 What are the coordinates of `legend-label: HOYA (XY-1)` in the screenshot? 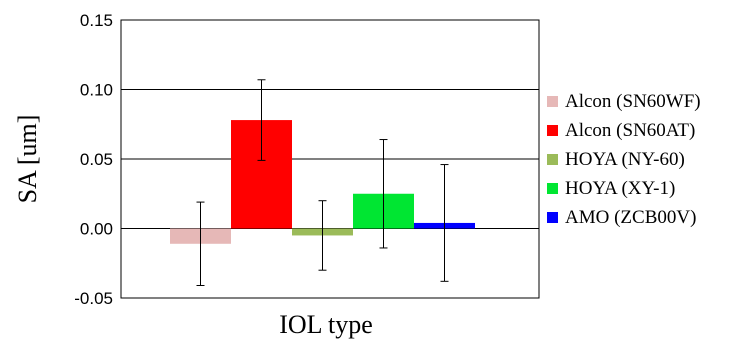 It's located at (620, 188).